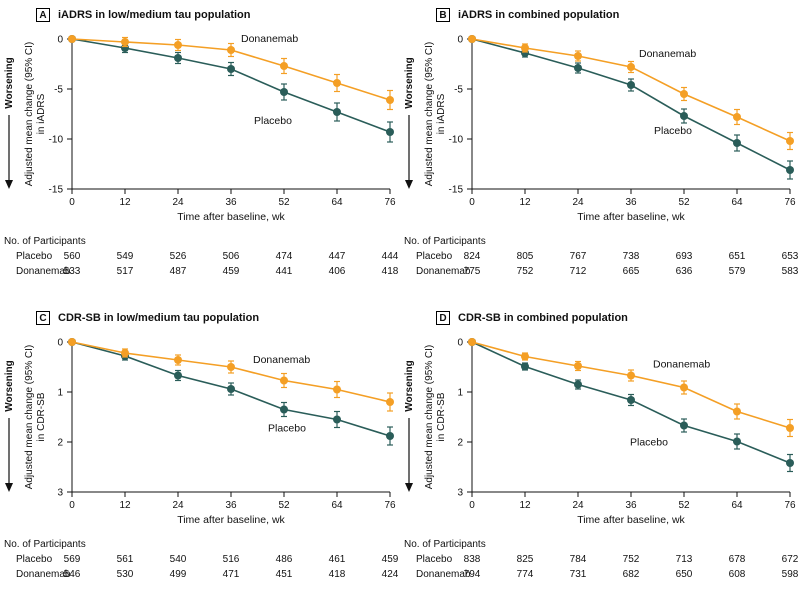 The height and width of the screenshot is (606, 800). I want to click on participants-value: 461, so click(337, 559).